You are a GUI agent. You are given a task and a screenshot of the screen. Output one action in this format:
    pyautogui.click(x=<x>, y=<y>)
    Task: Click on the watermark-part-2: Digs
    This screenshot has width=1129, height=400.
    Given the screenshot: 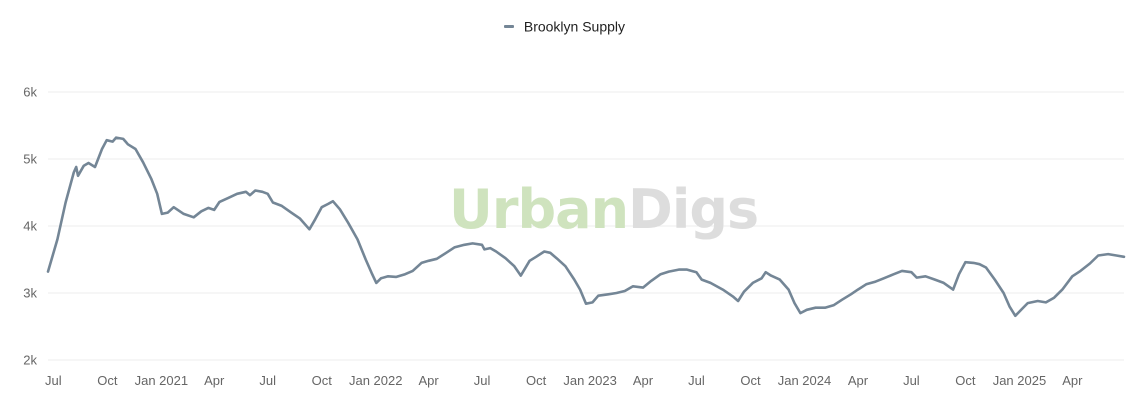 What is the action you would take?
    pyautogui.click(x=693, y=209)
    